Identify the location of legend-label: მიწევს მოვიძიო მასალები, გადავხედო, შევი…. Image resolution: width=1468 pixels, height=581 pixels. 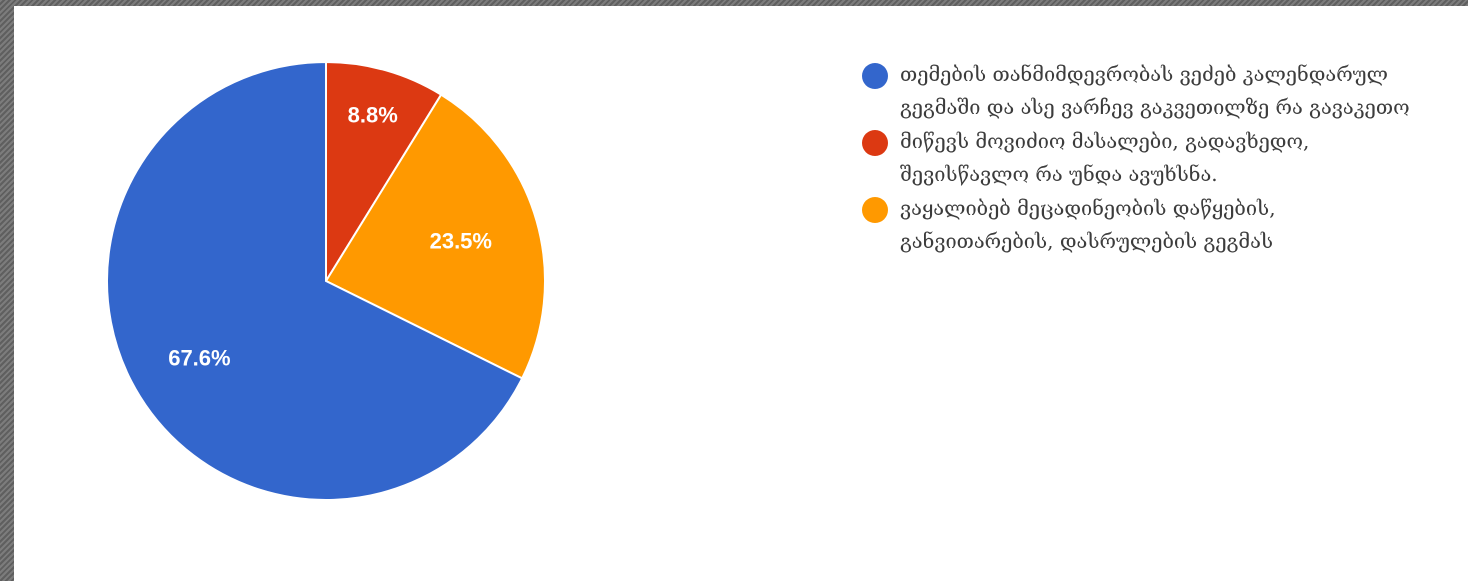
(1105, 157).